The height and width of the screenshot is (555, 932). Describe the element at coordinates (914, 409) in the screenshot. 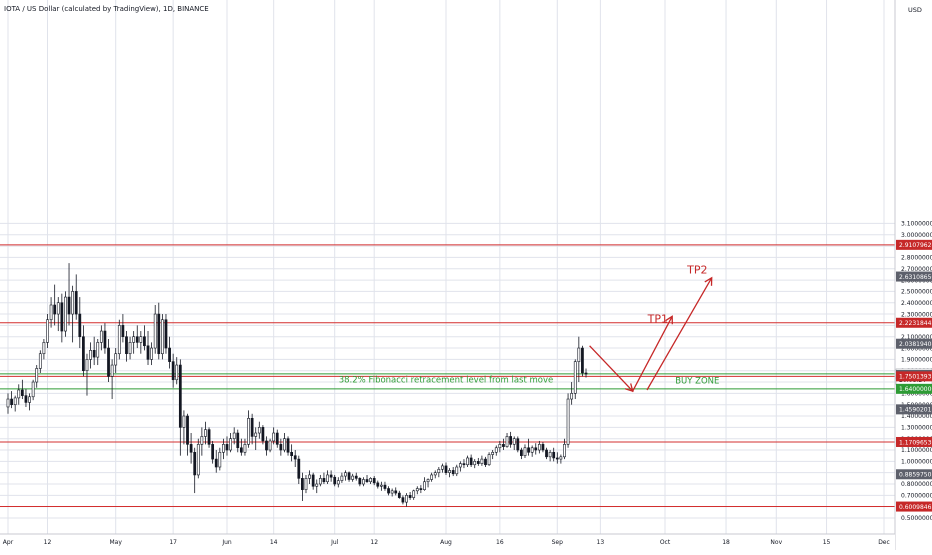

I see `price-badge: 1.45902013` at that location.